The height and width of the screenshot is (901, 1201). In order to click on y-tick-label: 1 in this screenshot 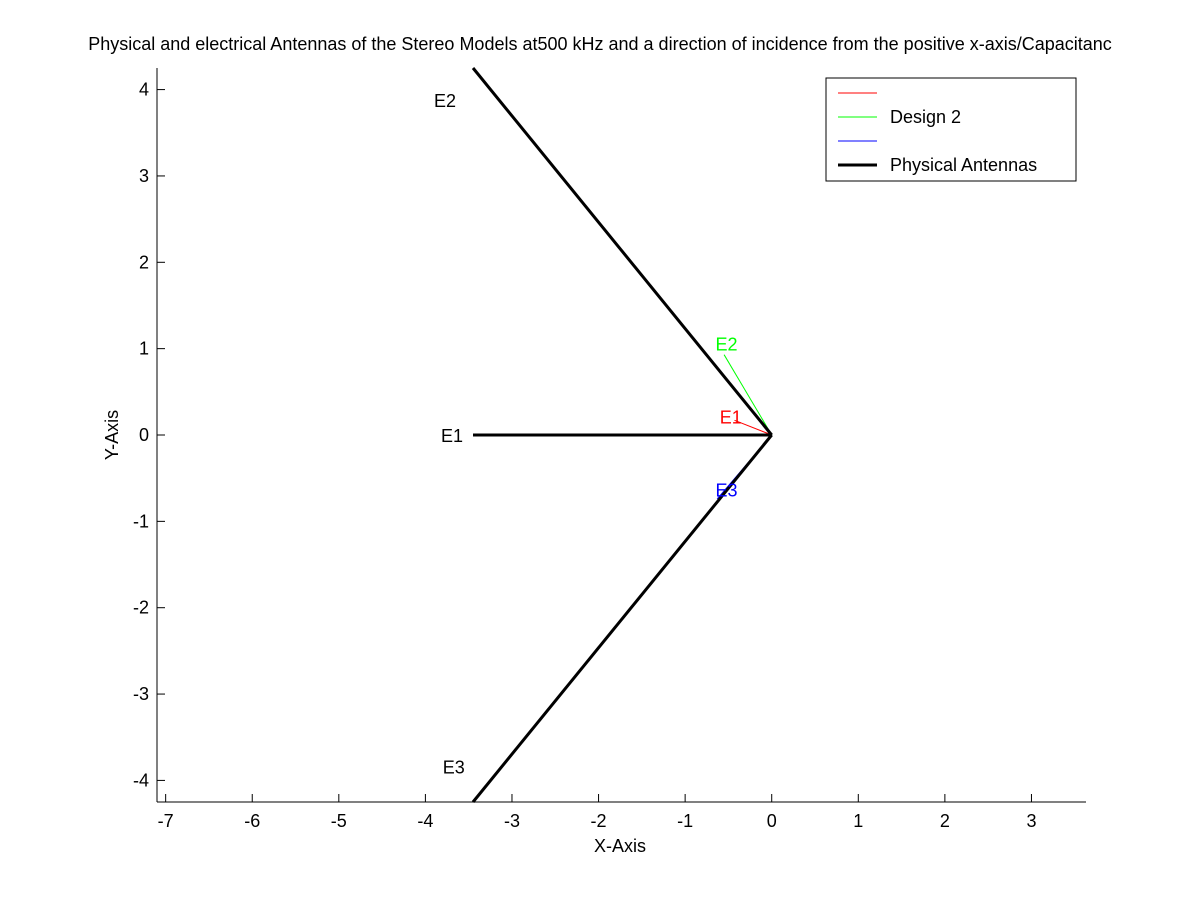, I will do `click(144, 349)`.